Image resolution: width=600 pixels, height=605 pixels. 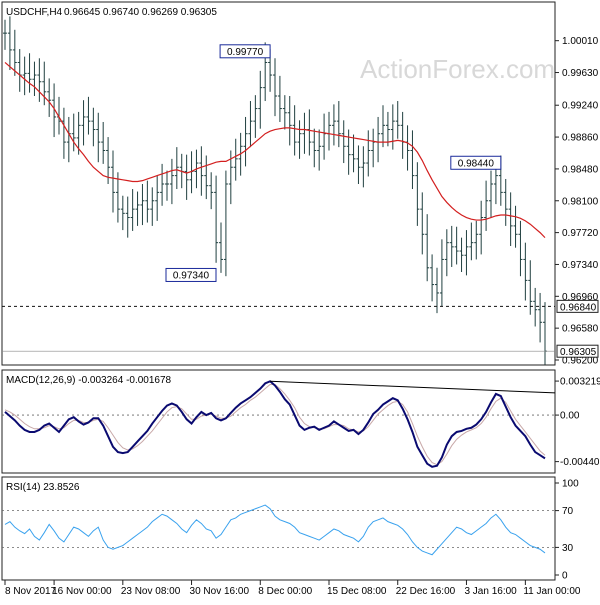 What do you see at coordinates (570, 416) in the screenshot?
I see `macd-y-tick-label: 0.00` at bounding box center [570, 416].